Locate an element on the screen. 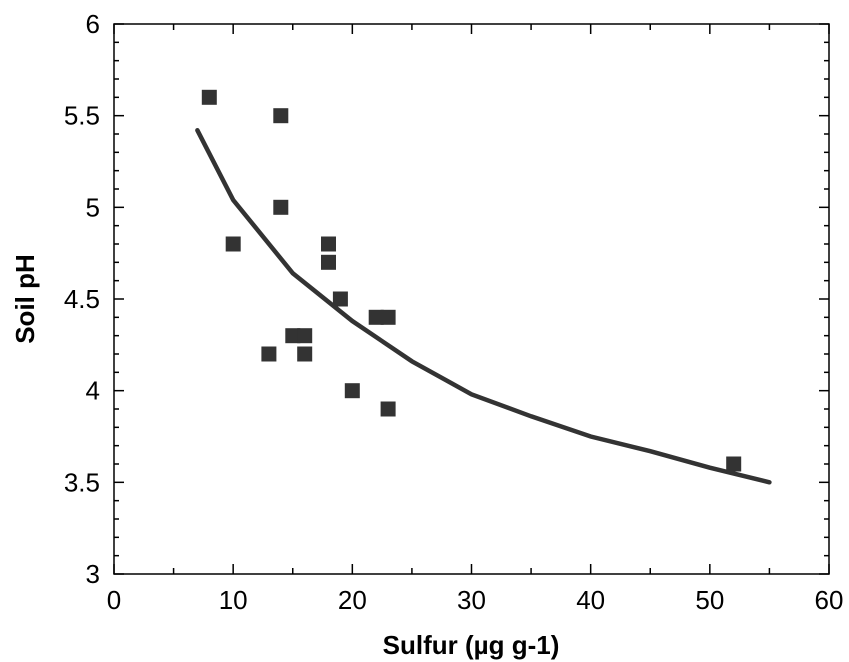 This screenshot has height=662, width=849. y-tick-label: 3 is located at coordinates (93, 574).